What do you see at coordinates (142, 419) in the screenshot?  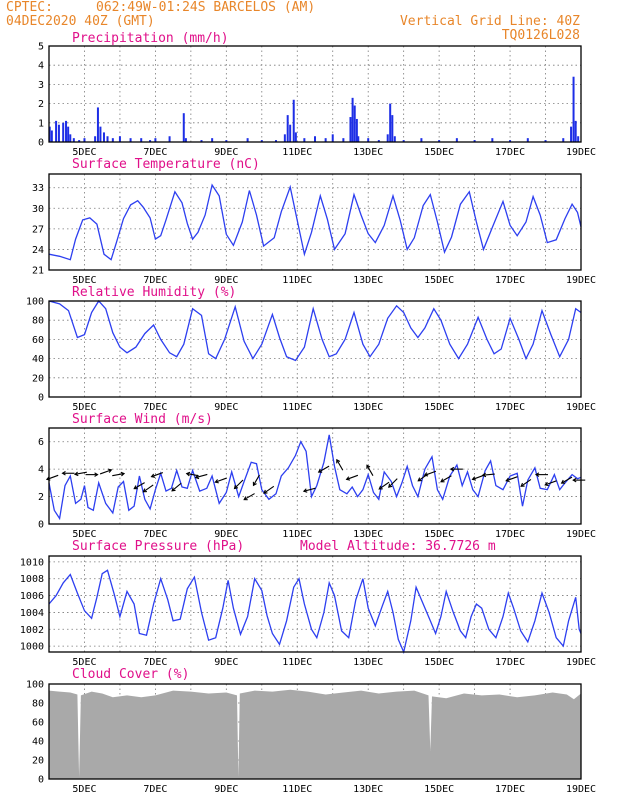 I see `wind-title: Surface Wind (m/s)` at bounding box center [142, 419].